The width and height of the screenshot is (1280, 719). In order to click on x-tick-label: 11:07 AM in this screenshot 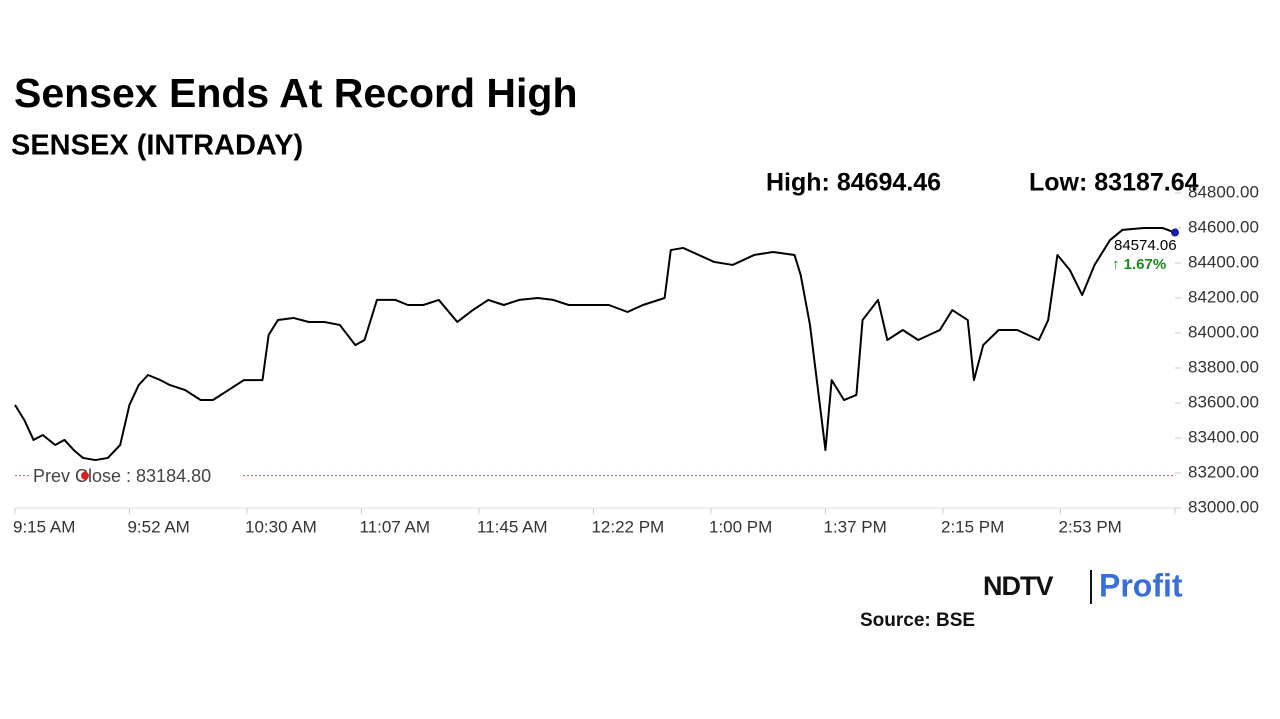, I will do `click(394, 526)`.